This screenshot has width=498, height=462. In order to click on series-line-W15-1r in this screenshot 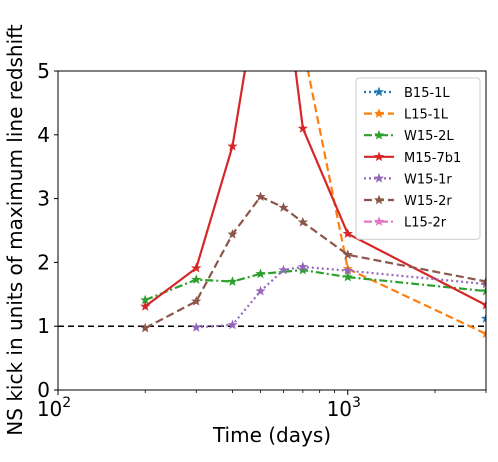, I will do `click(341, 297)`.